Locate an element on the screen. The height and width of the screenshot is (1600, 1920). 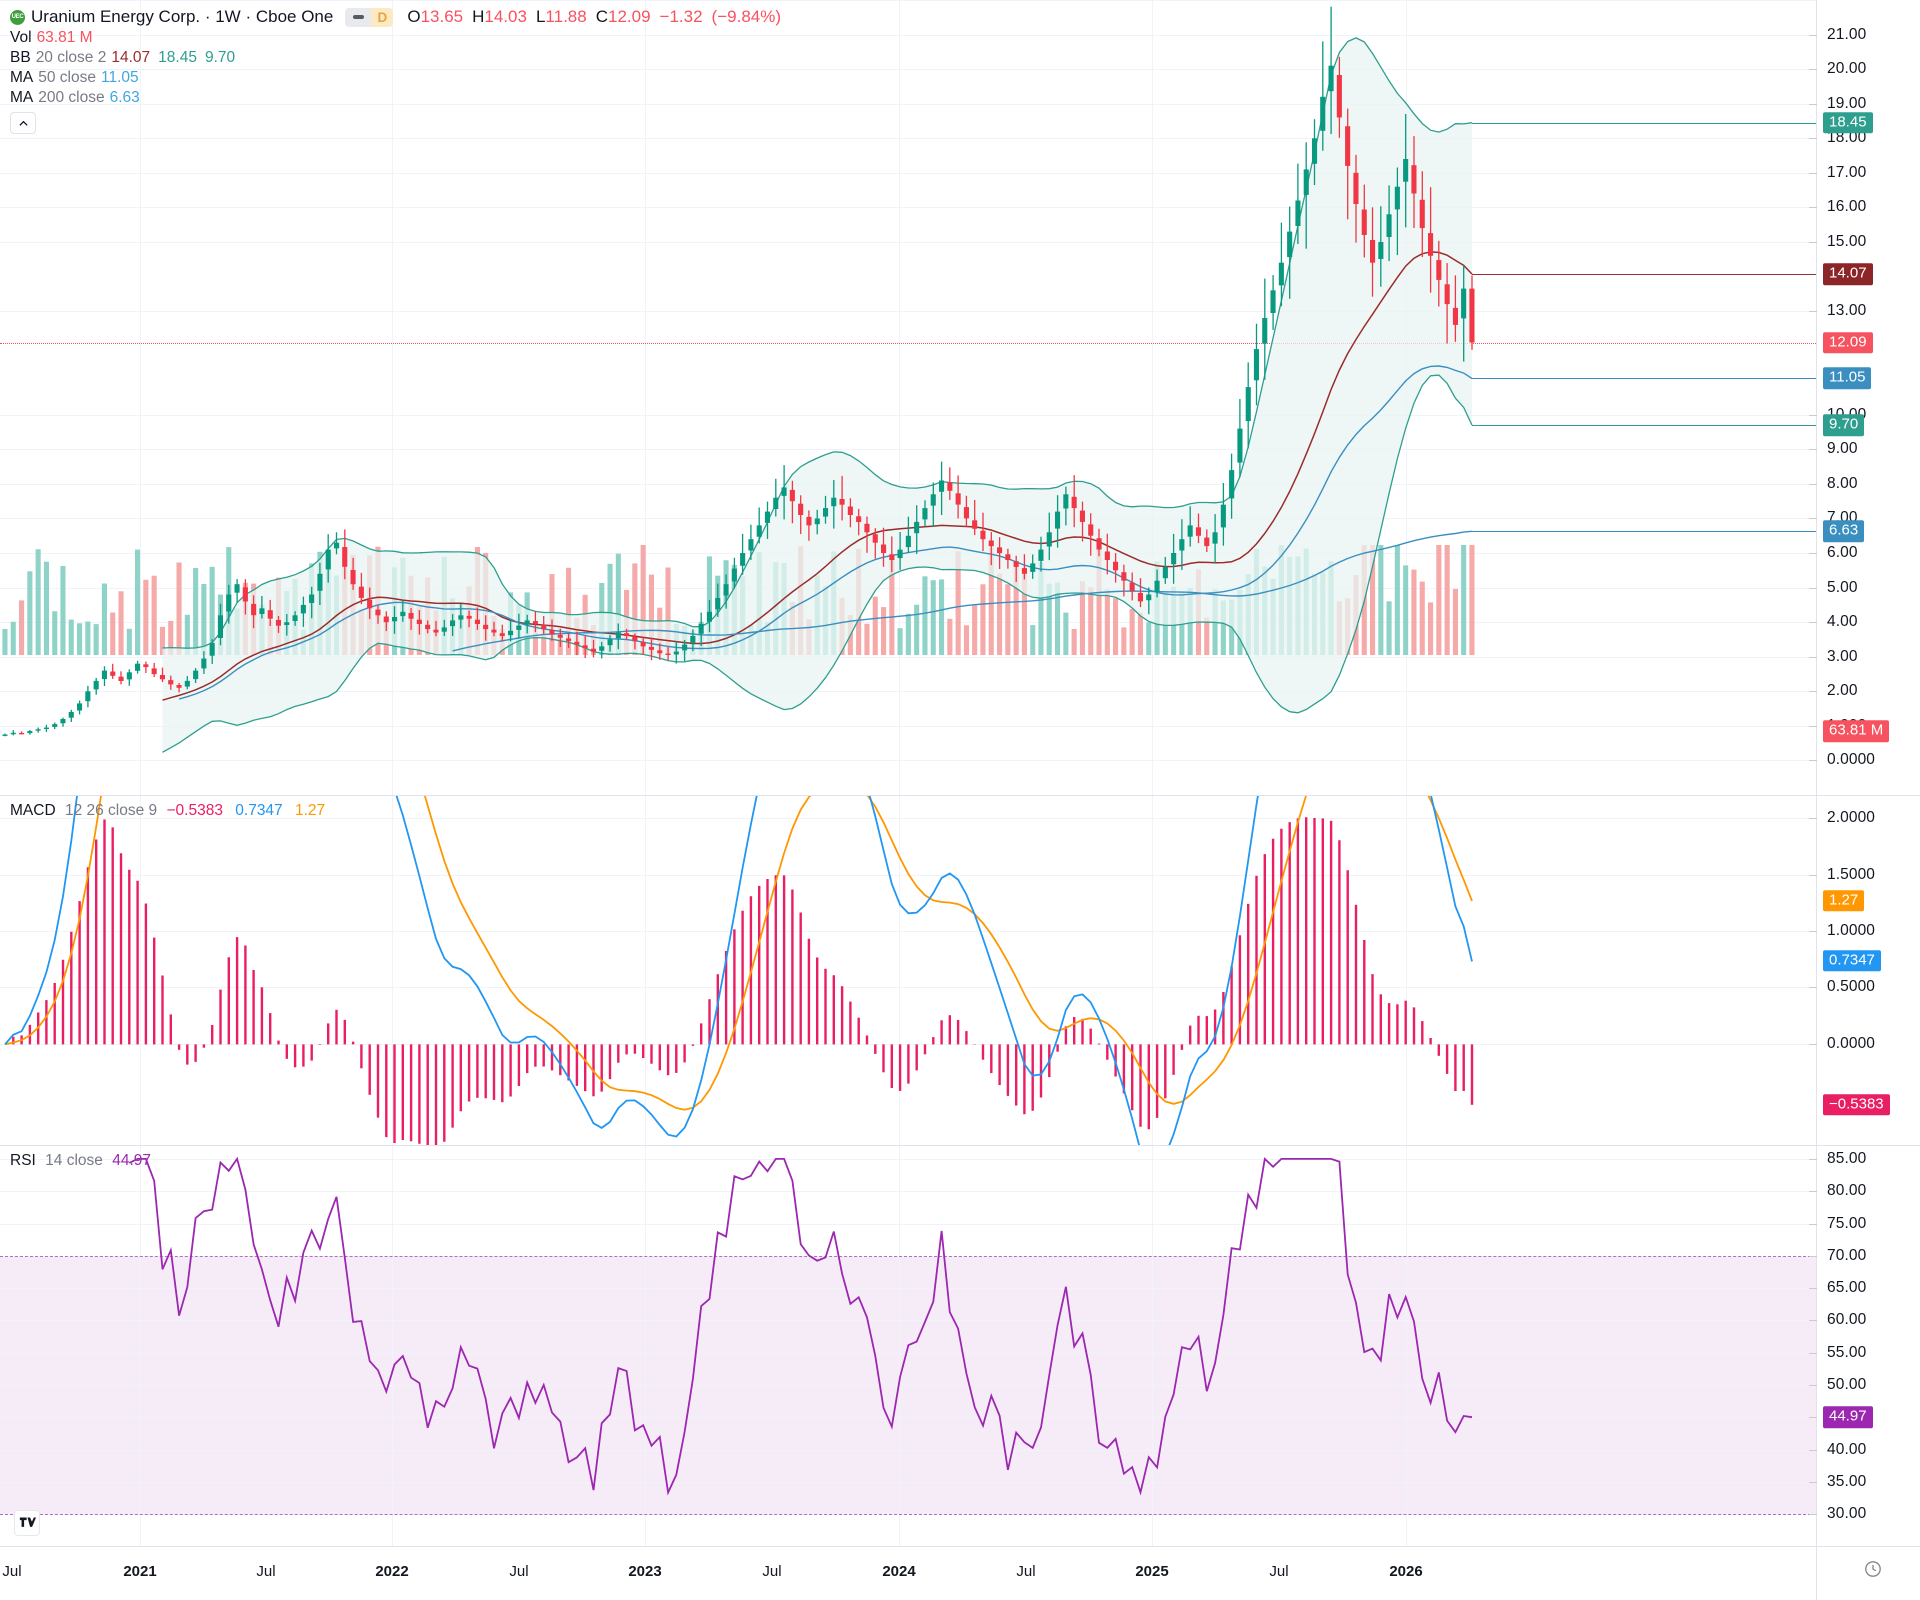
bb-upper-badge: 18.45 is located at coordinates (1848, 122).